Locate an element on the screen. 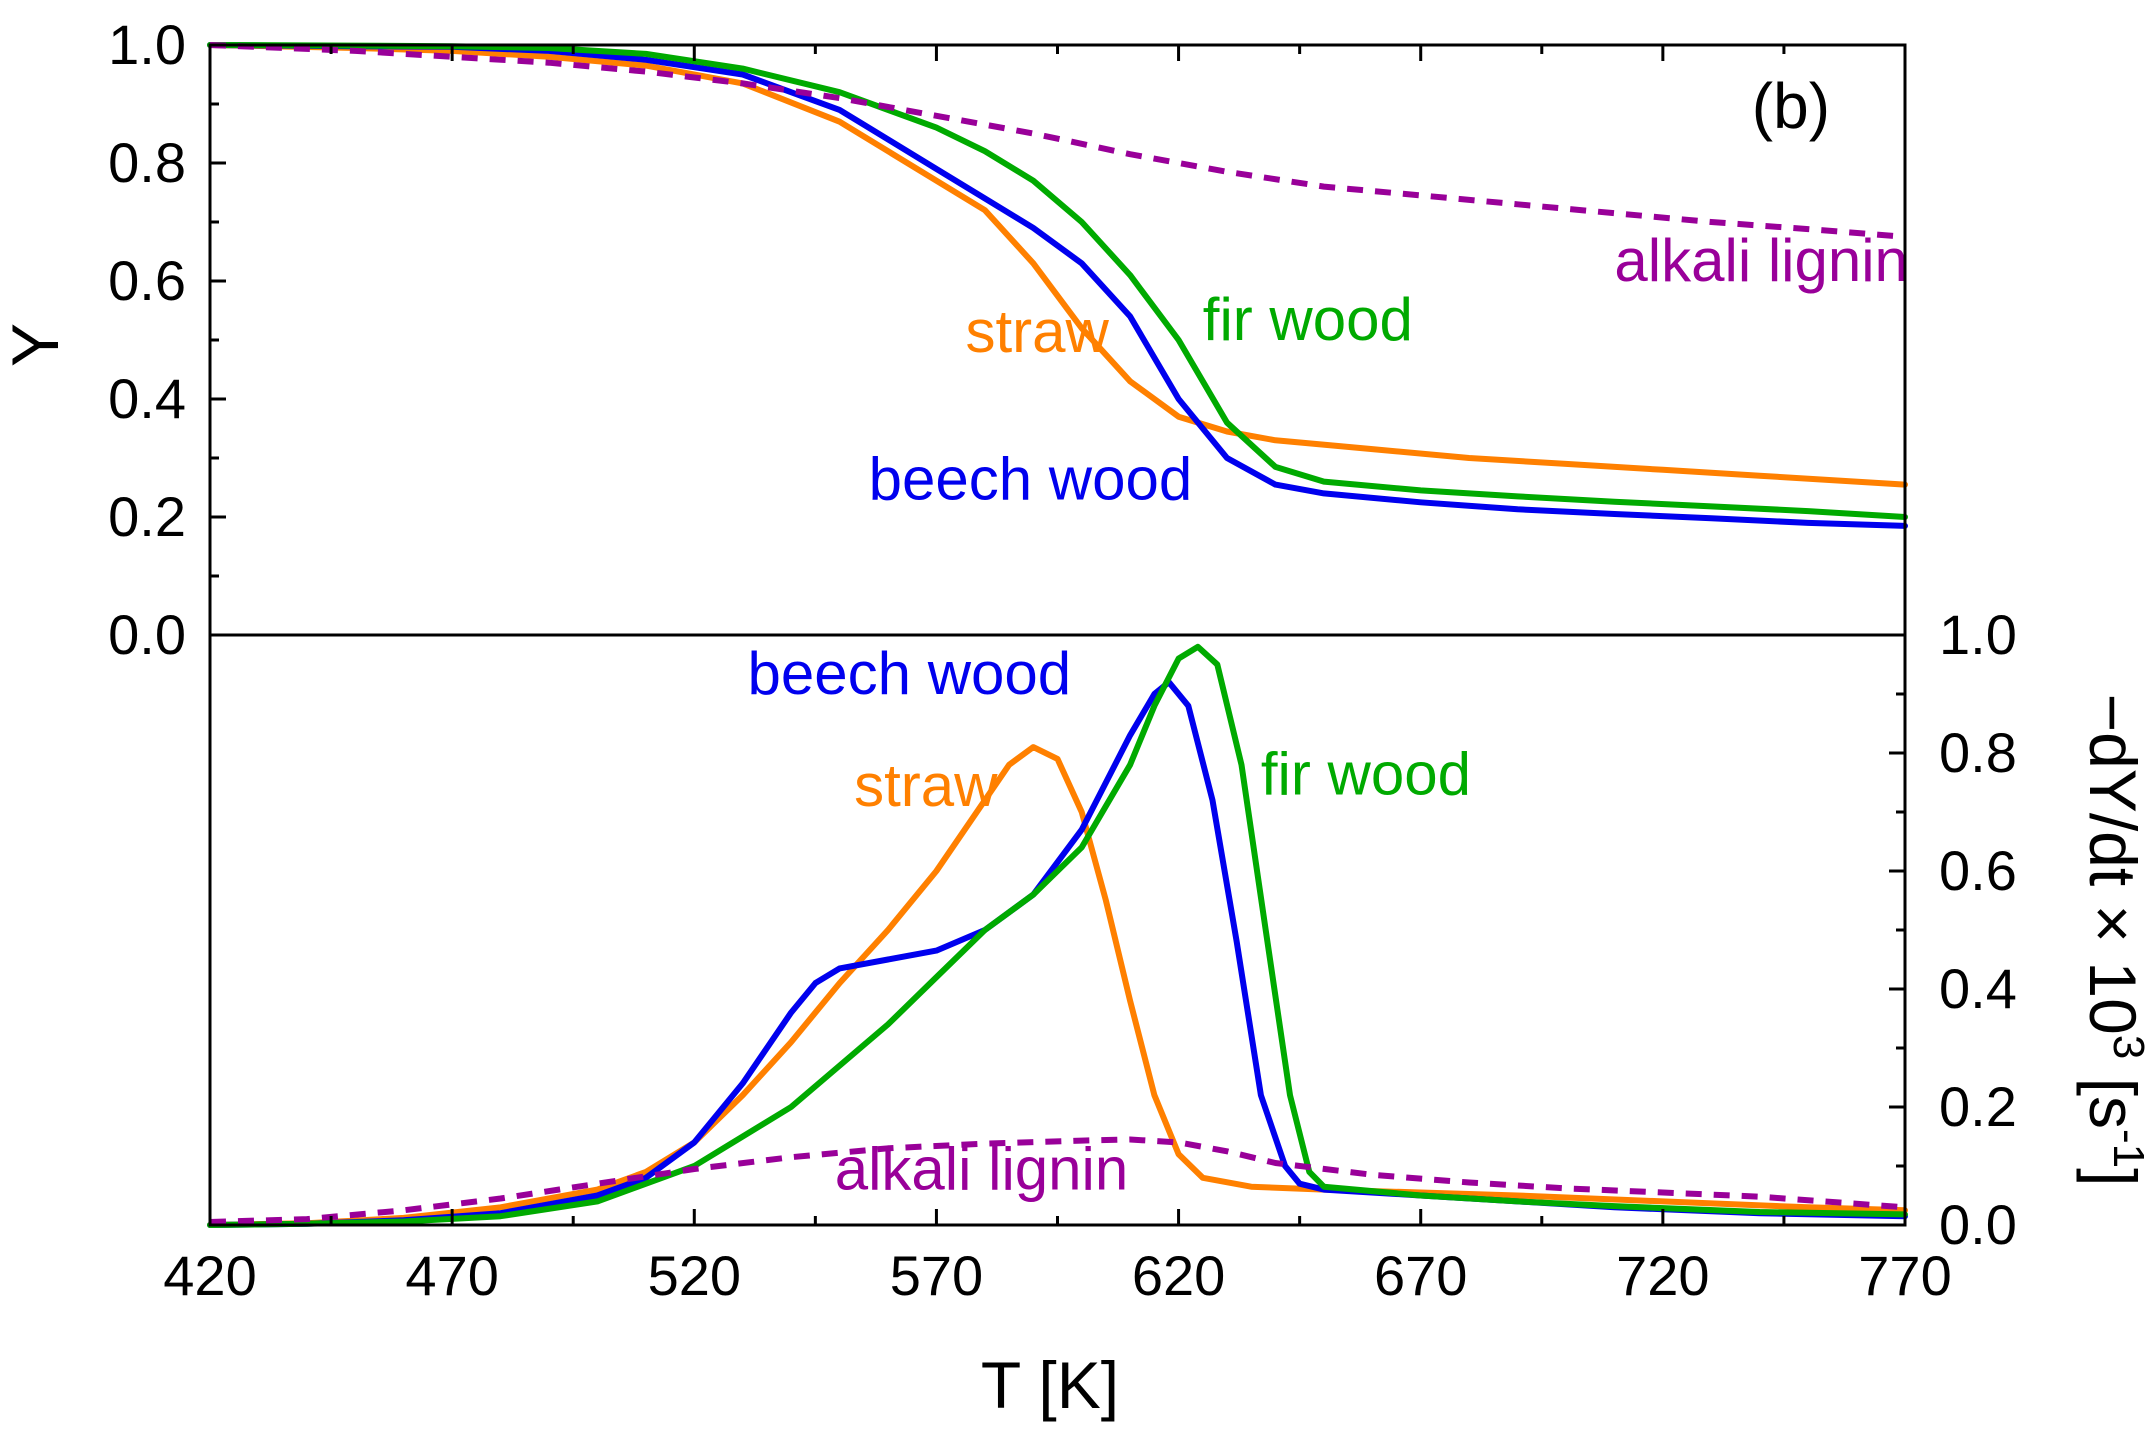 The image size is (2155, 1433). top-y-tick-label: 0.4 is located at coordinates (147, 398).